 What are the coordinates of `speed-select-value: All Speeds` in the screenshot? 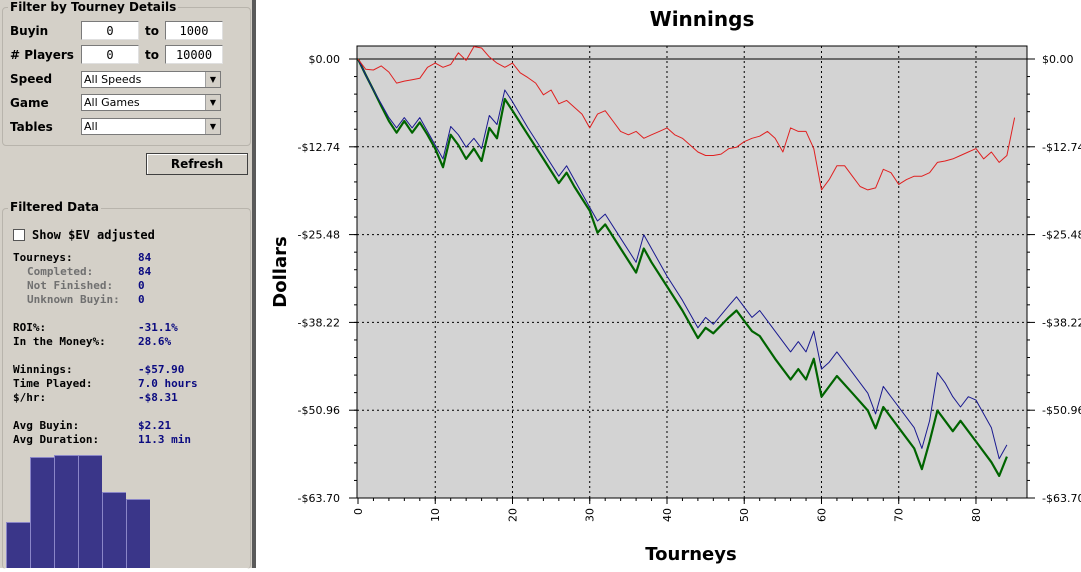 It's located at (113, 79).